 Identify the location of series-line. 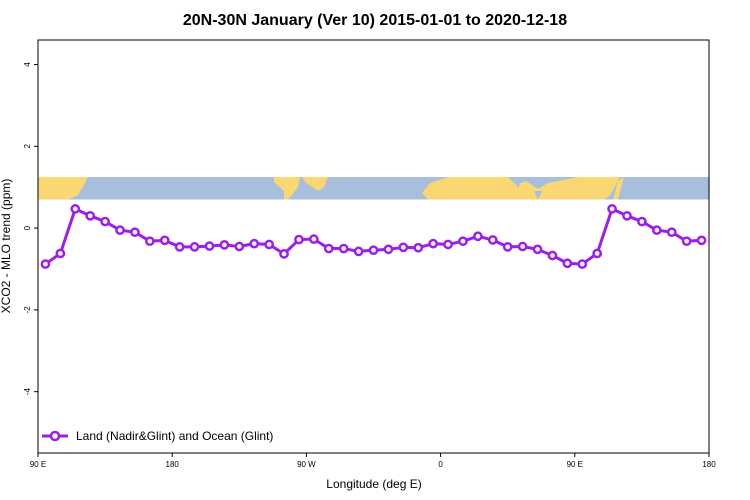
(373, 236).